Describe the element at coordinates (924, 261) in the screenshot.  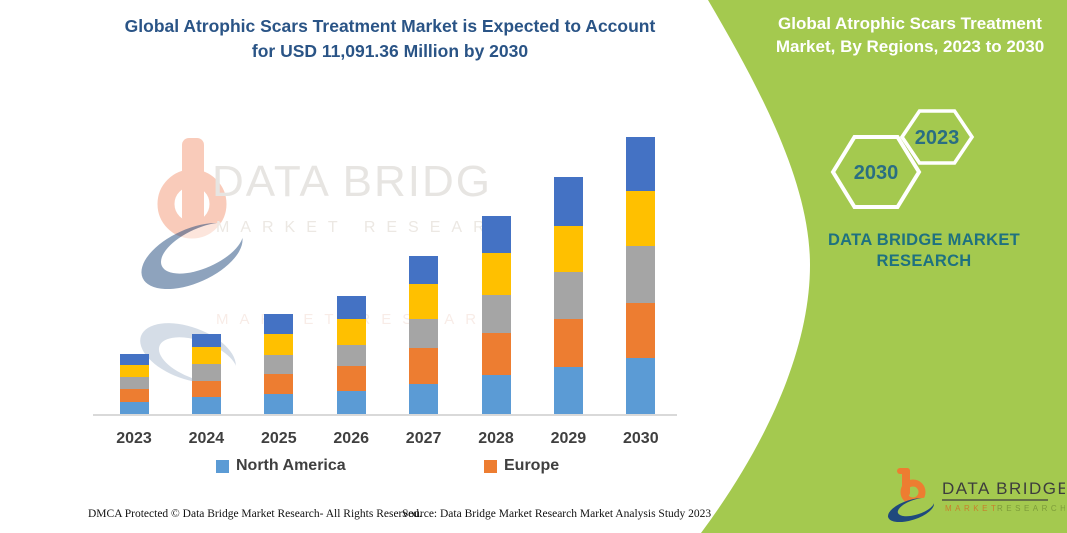
I see `brand-text-line2: RESEARCH` at that location.